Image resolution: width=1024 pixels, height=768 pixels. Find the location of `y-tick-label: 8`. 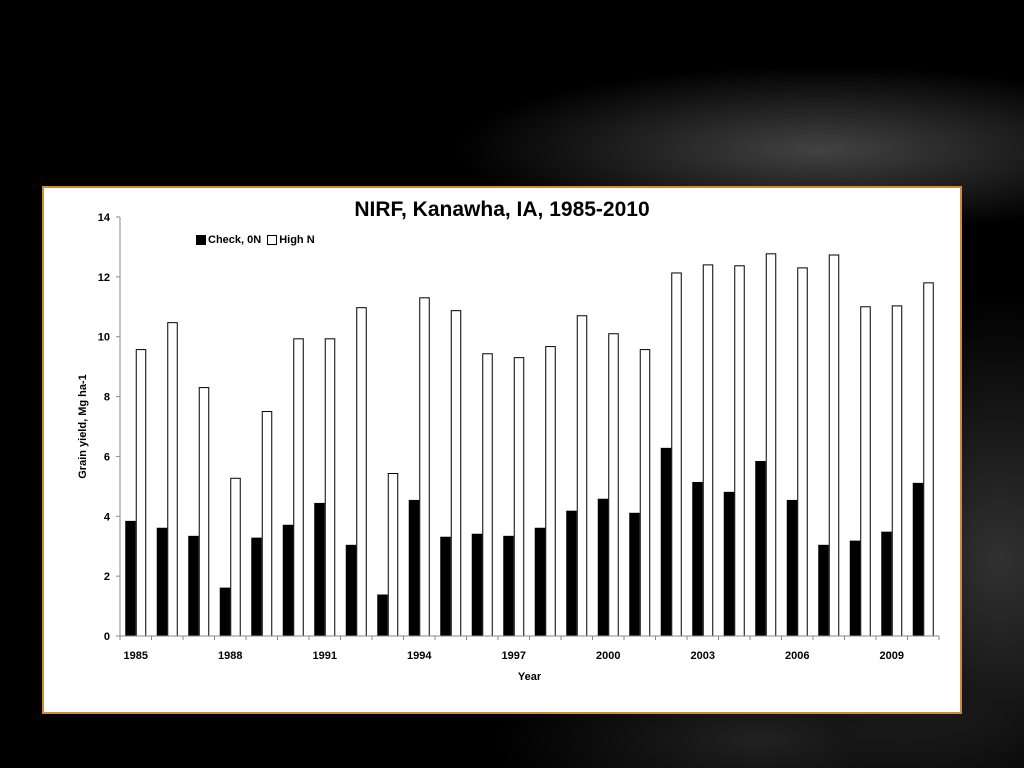

y-tick-label: 8 is located at coordinates (107, 398).